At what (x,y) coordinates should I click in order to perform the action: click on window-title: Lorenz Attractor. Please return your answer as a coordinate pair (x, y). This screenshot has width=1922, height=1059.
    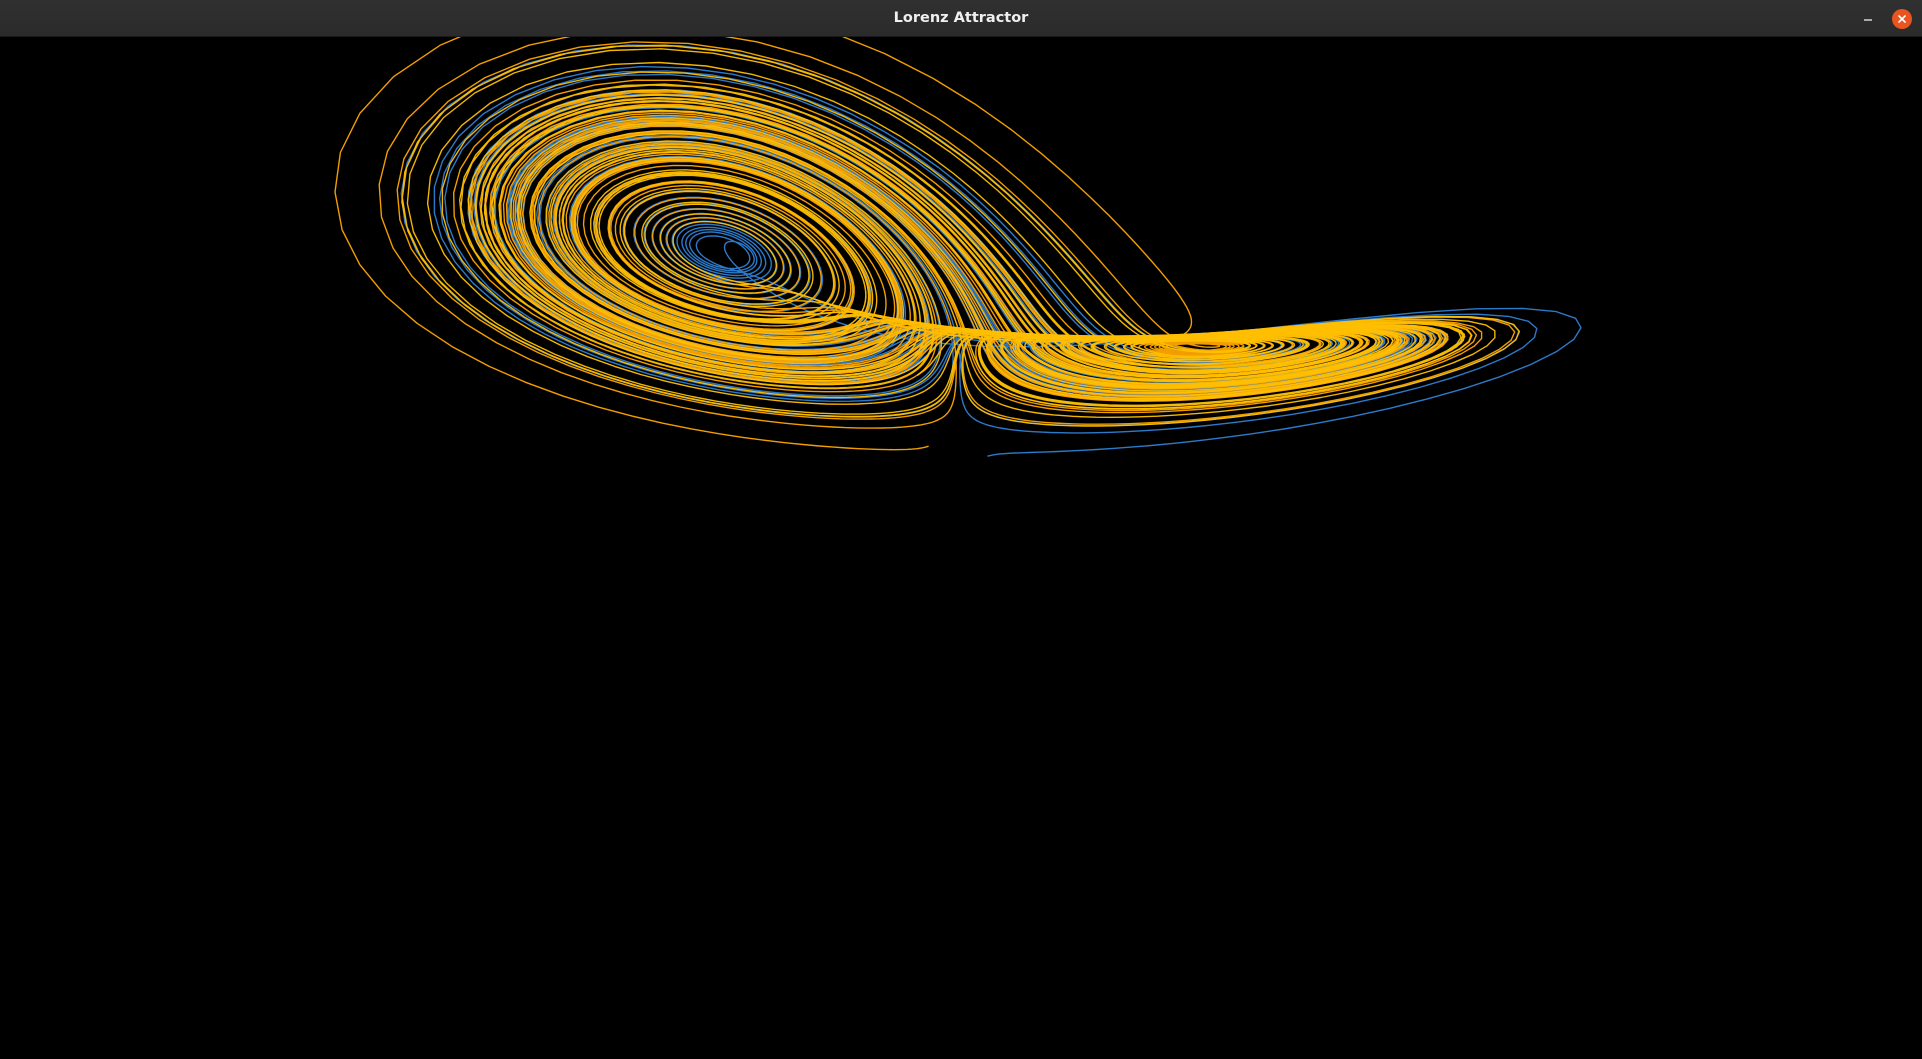
    Looking at the image, I should click on (961, 18).